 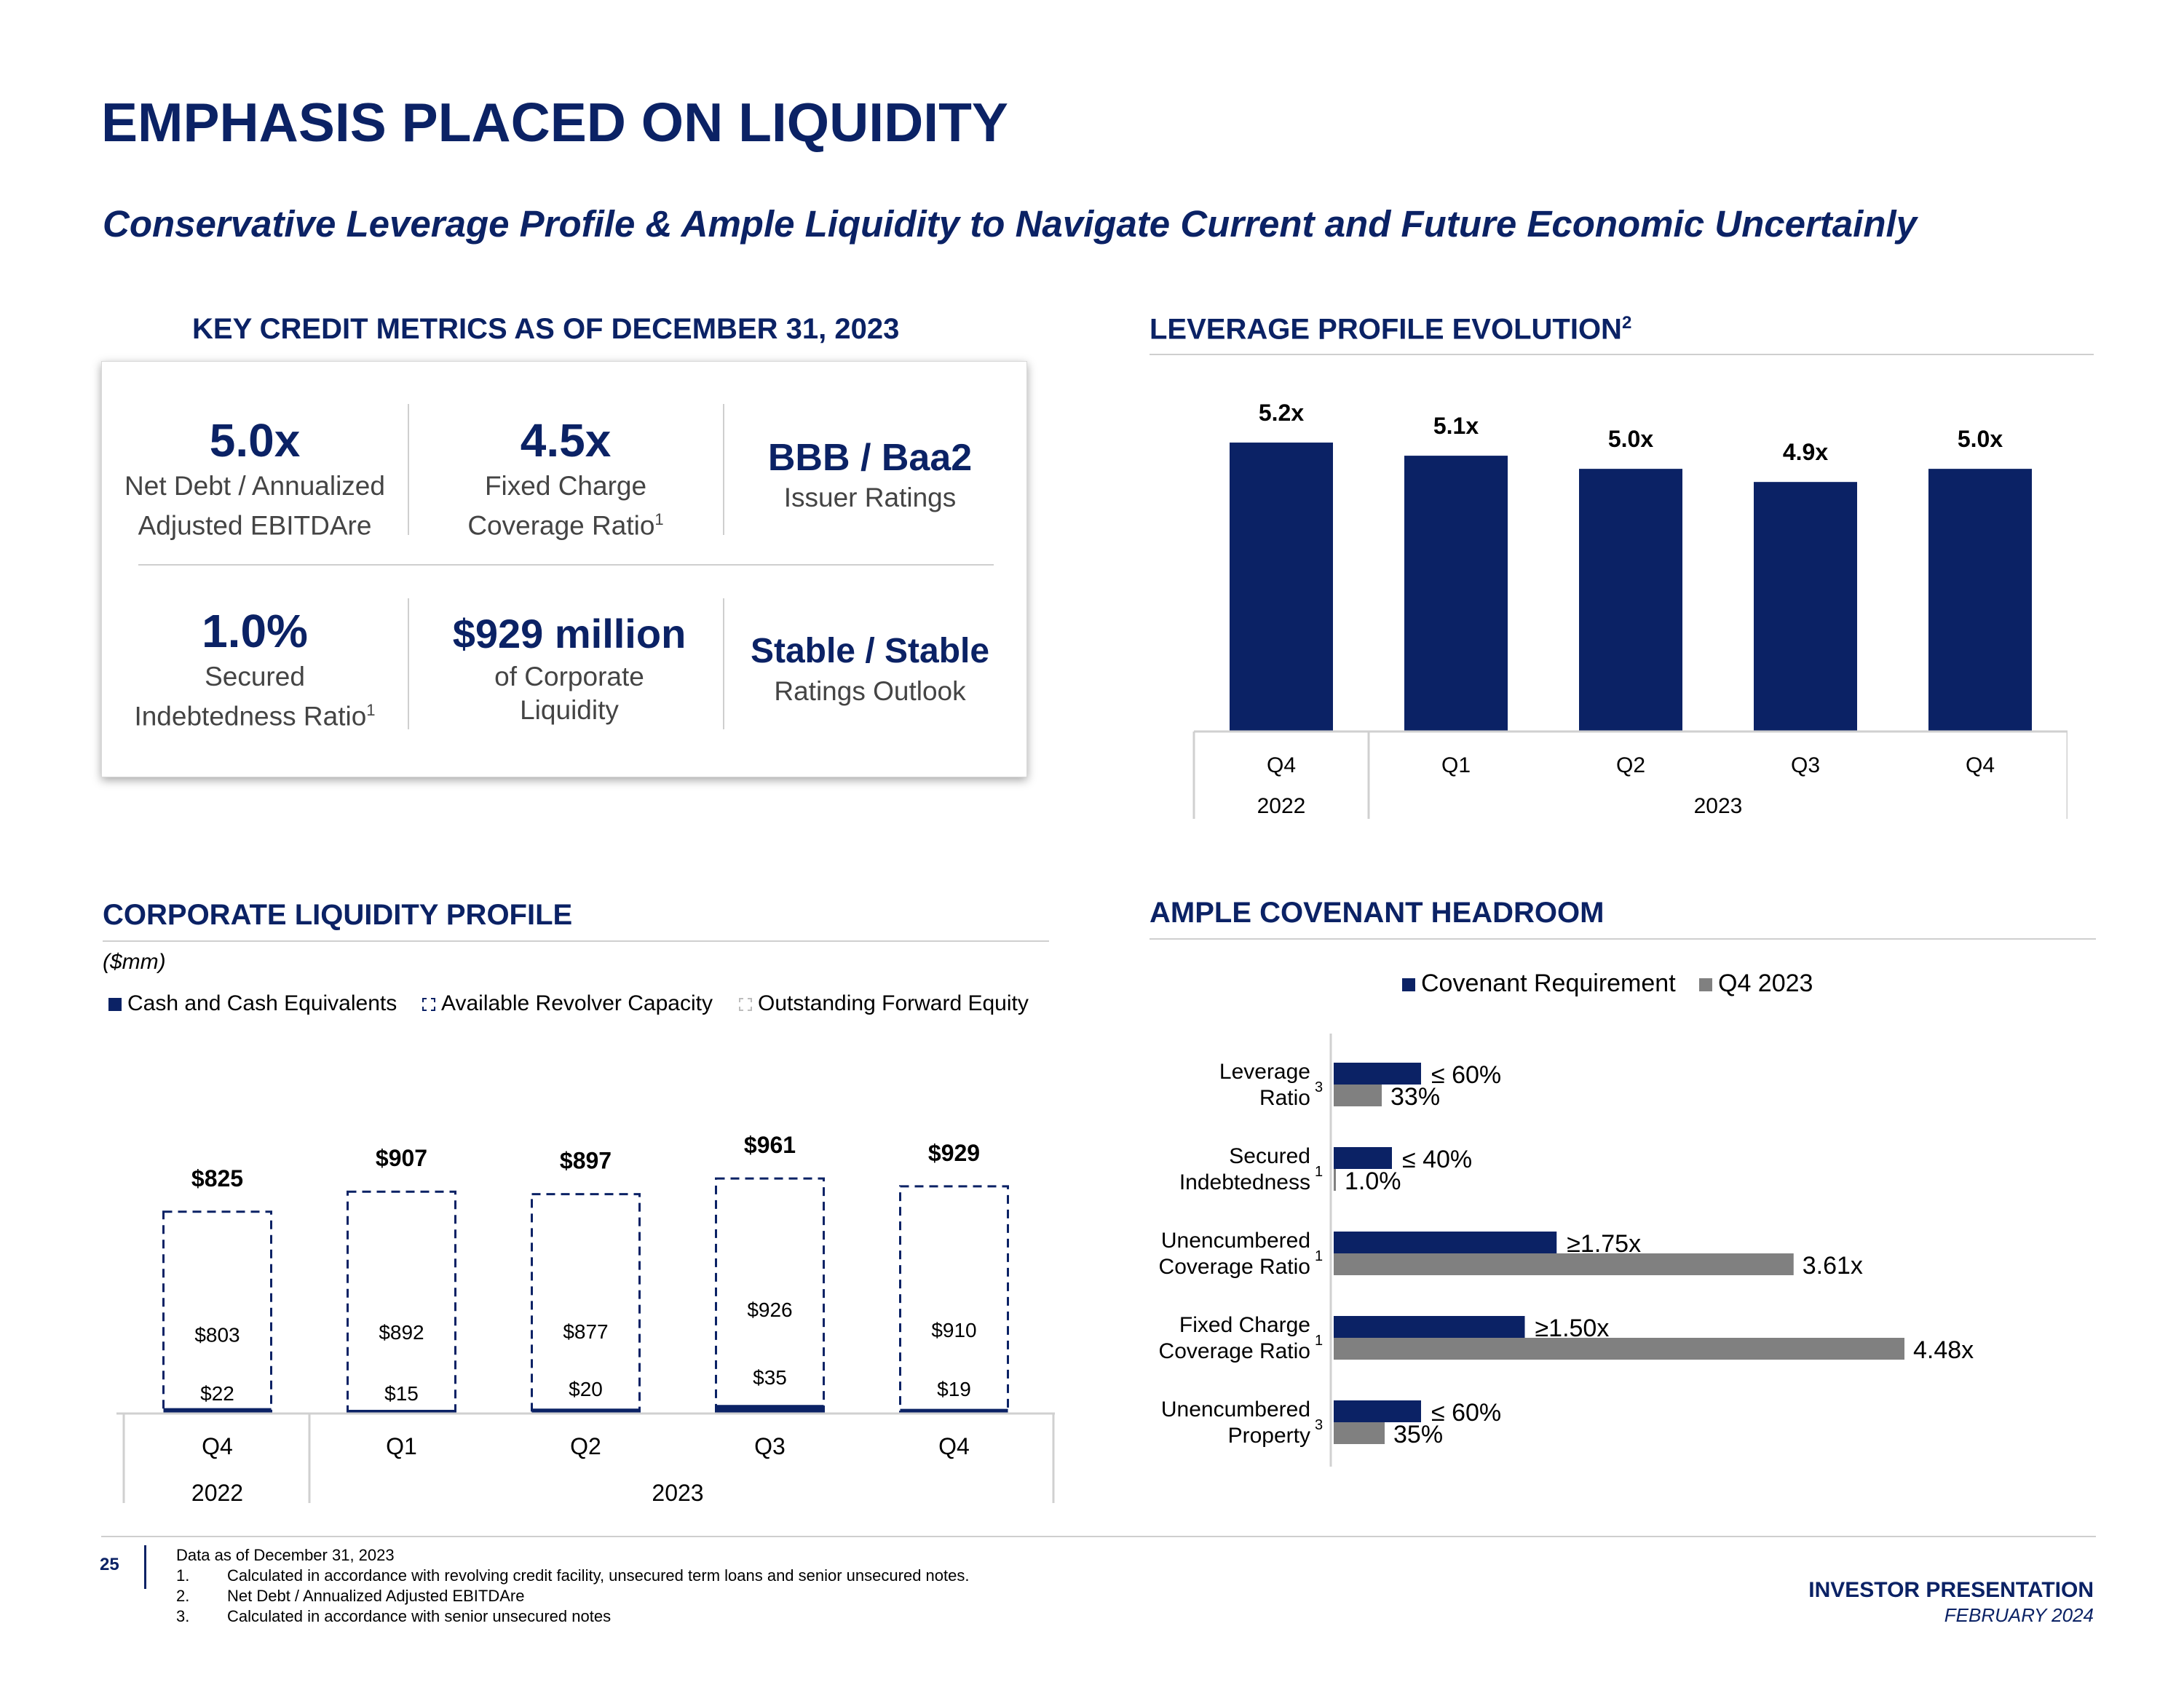 I want to click on liquidity-total-label: $929, so click(x=954, y=1153).